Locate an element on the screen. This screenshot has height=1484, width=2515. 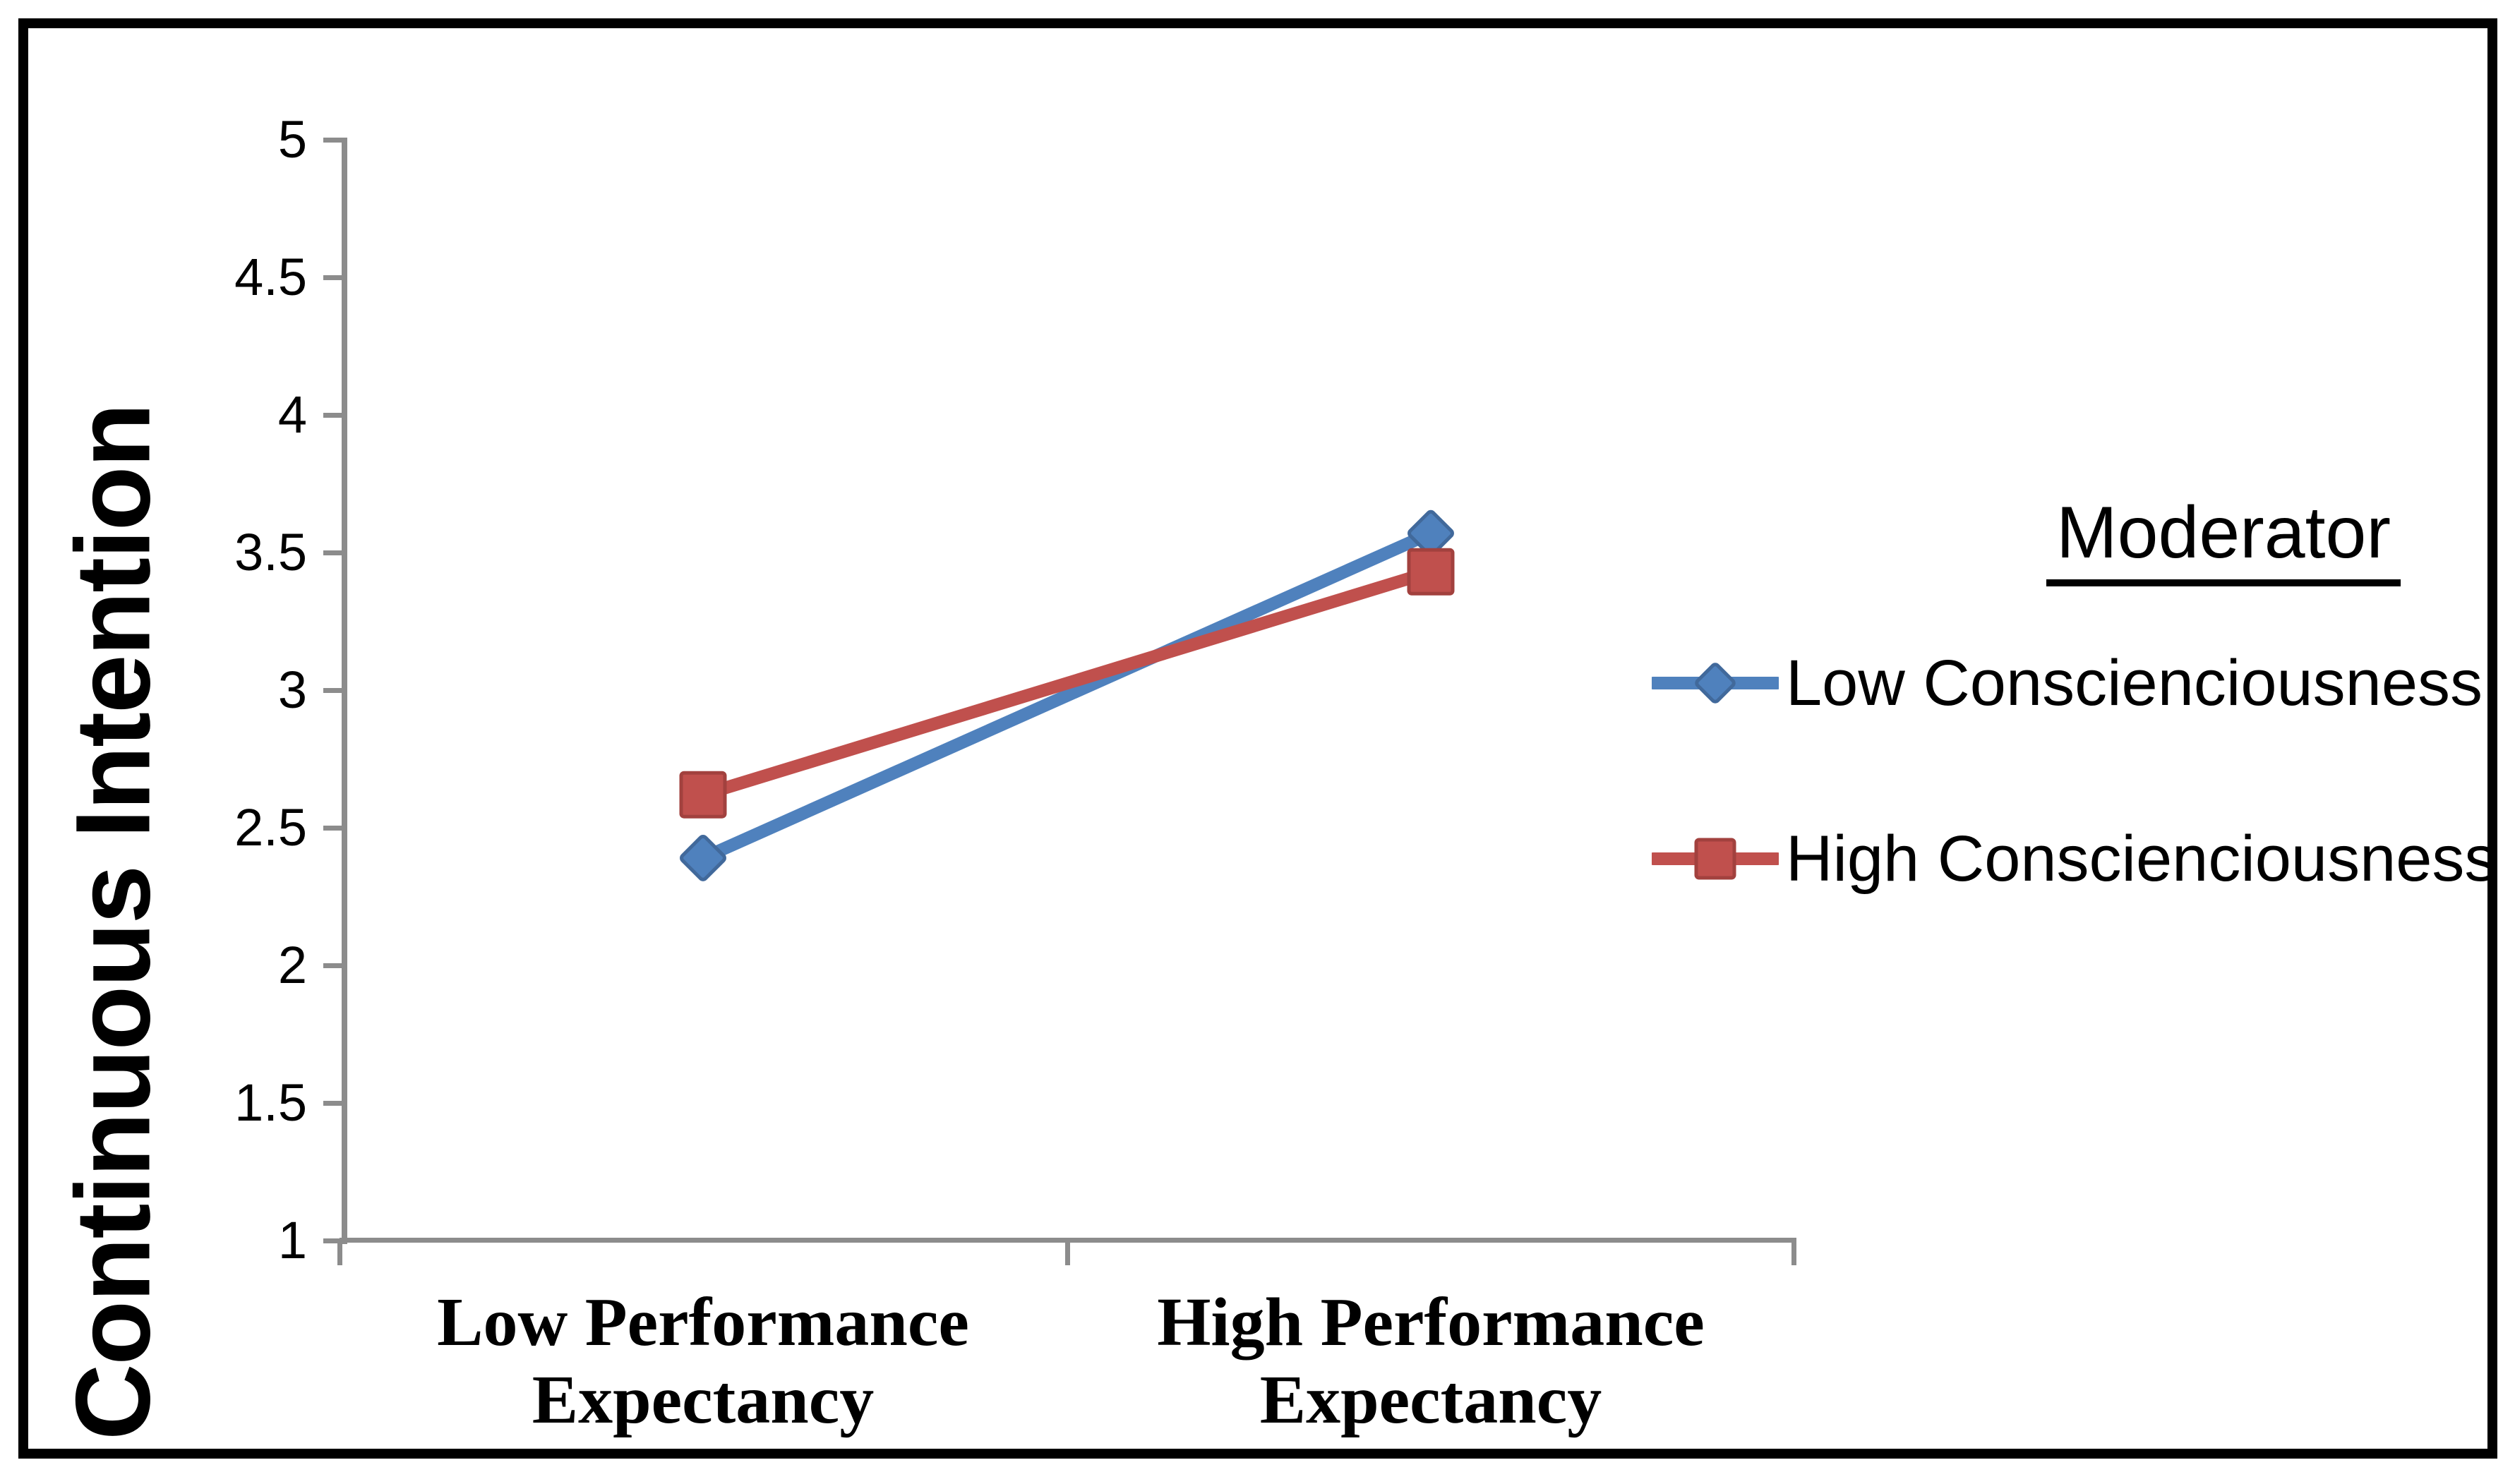
x-category-label: High Performance Expectancy is located at coordinates (1431, 1361).